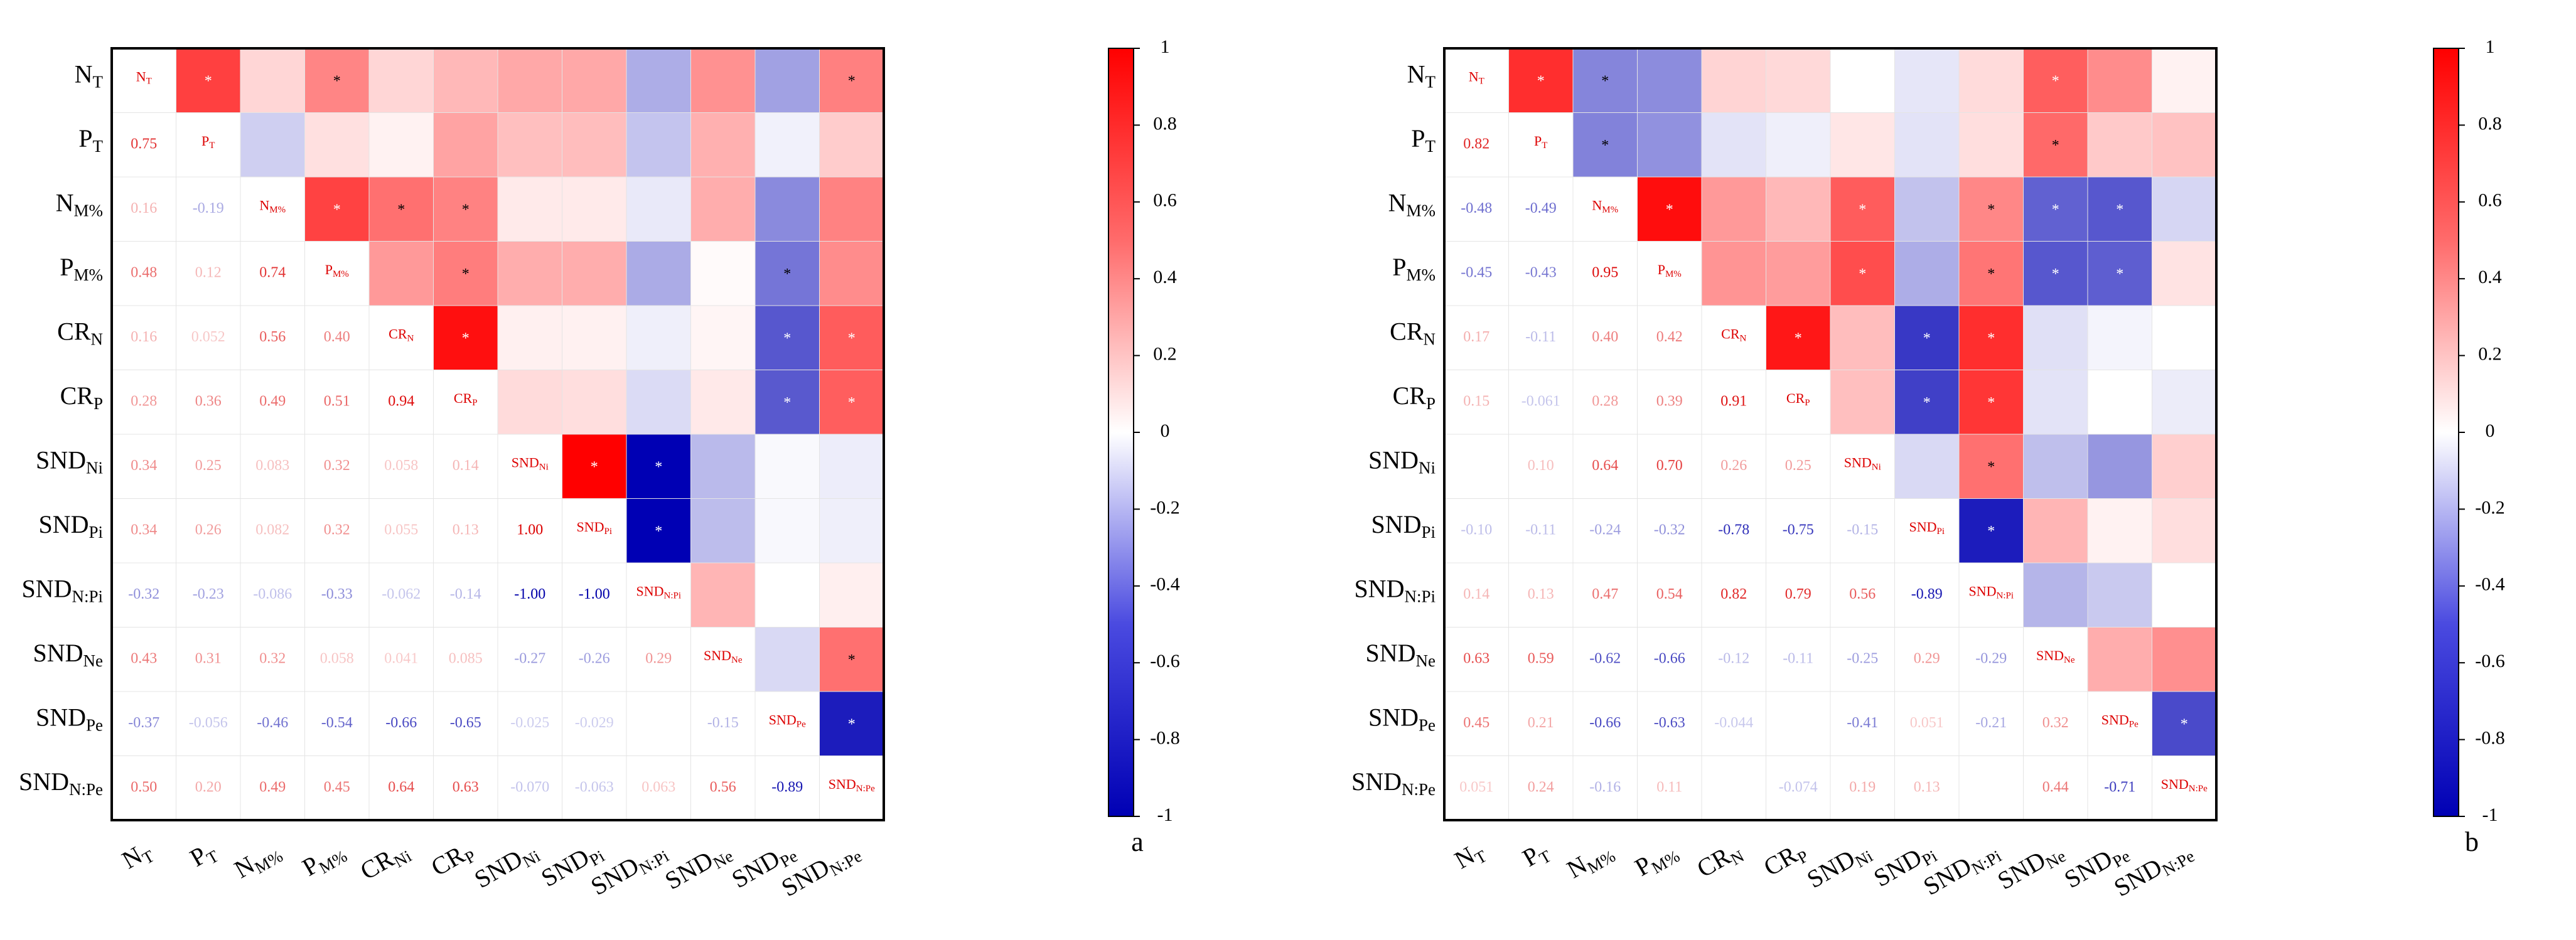 This screenshot has width=2576, height=940. Describe the element at coordinates (1733, 723) in the screenshot. I see `correlation-value: -0.044` at that location.